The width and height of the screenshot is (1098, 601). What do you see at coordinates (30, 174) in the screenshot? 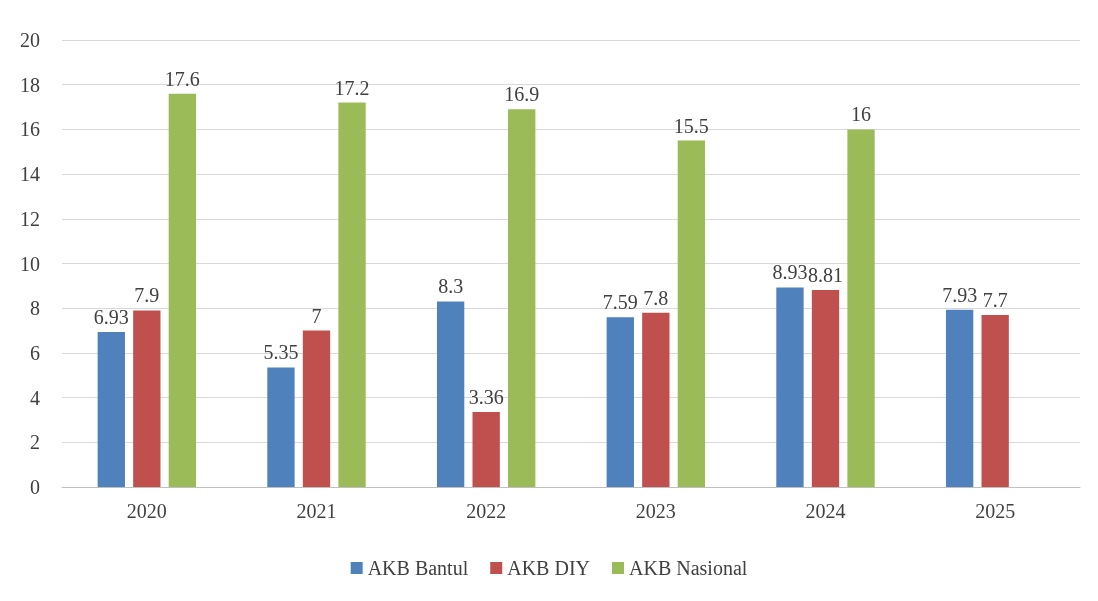
I see `y-tick-label: 14` at bounding box center [30, 174].